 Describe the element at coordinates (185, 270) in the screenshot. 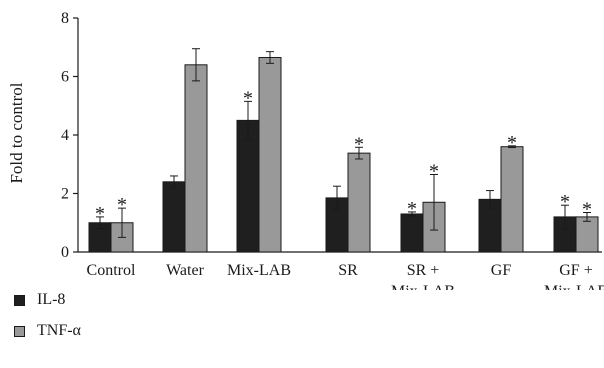

I see `x-category-label: Water` at that location.